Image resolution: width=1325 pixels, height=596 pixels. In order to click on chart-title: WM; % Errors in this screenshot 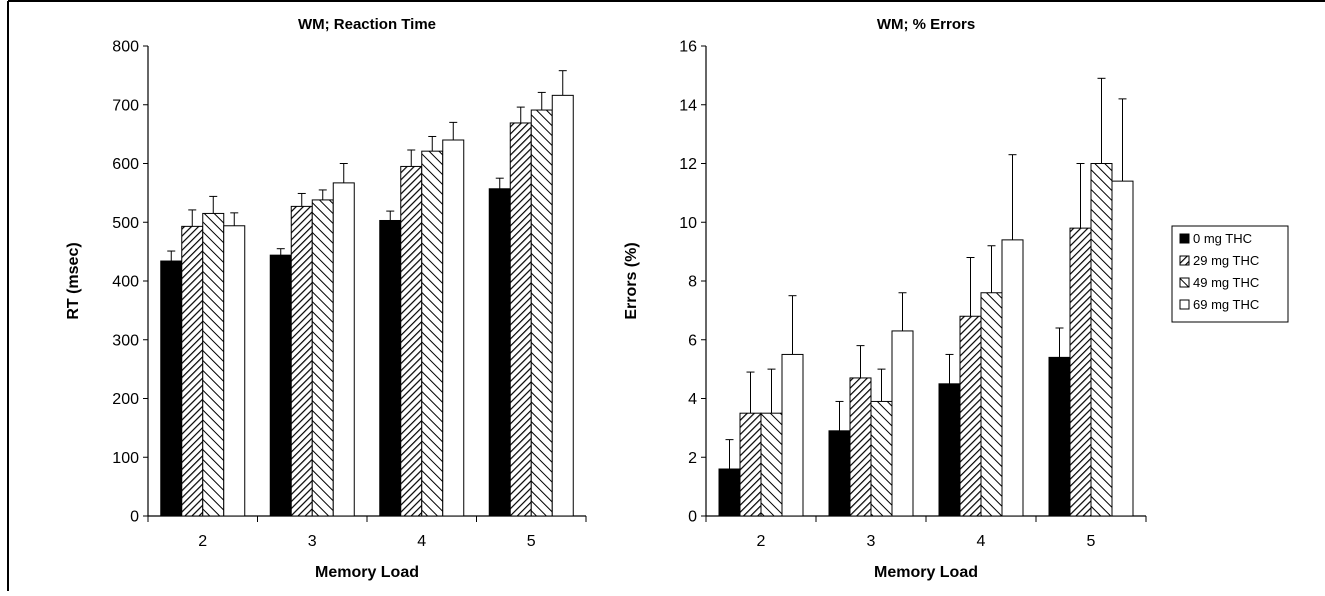, I will do `click(926, 24)`.